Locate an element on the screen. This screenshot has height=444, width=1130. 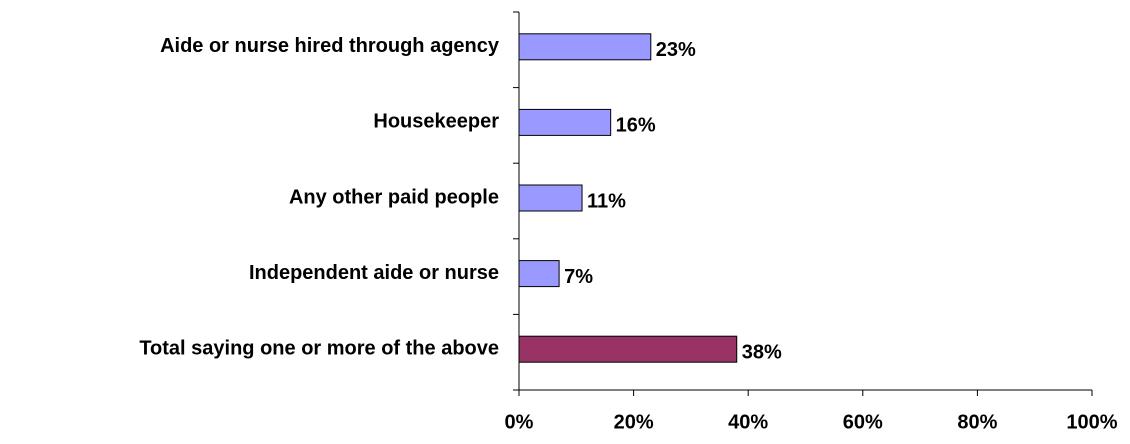
value-label: 23% is located at coordinates (676, 50).